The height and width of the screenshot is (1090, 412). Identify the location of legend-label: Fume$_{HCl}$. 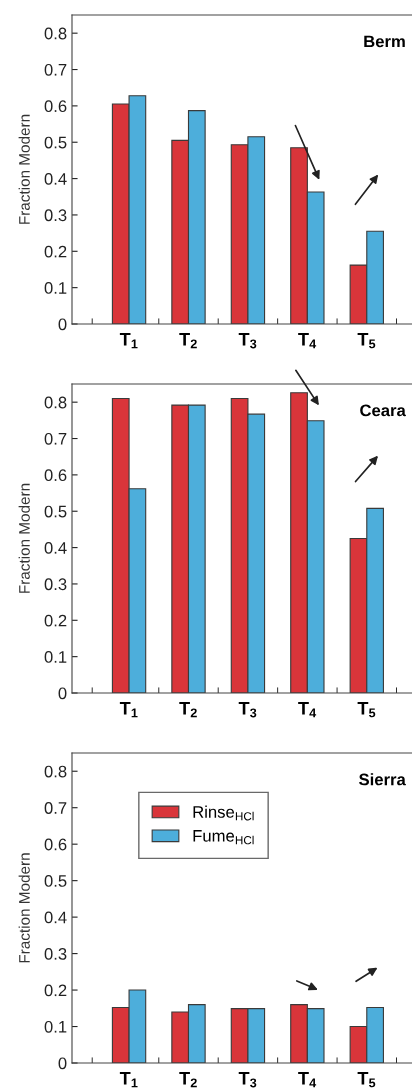
(223, 837).